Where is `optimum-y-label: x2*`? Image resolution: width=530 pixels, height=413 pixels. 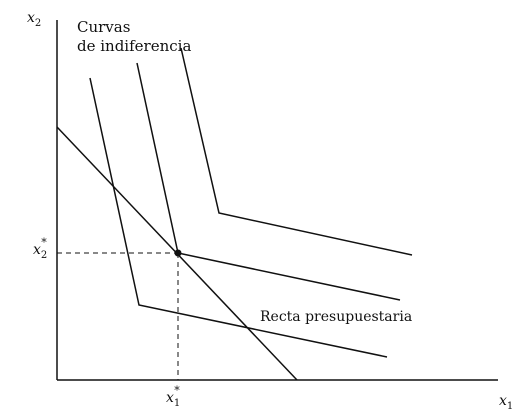
optimum-y-label: x2* is located at coordinates (40, 248).